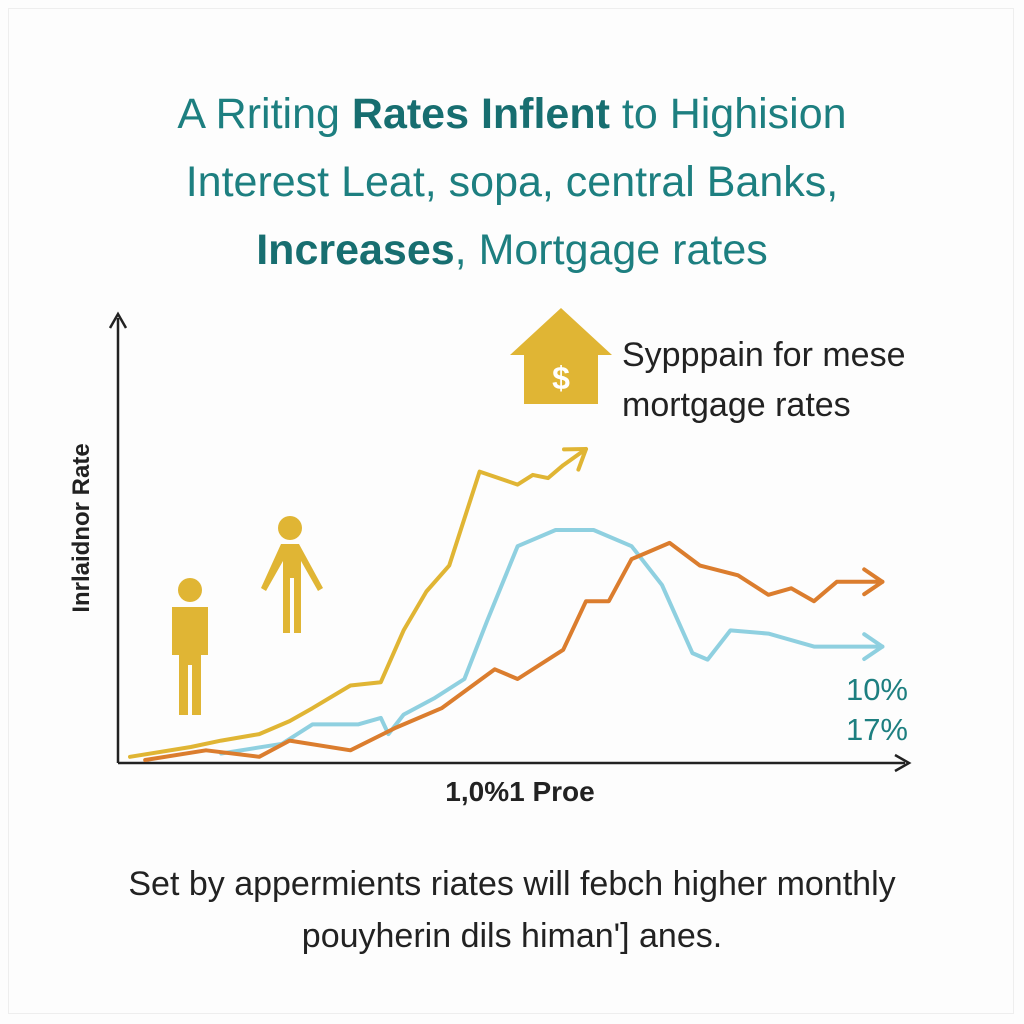 This screenshot has width=1024, height=1024. What do you see at coordinates (787, 380) in the screenshot?
I see `mortgage-callout: Sypppain for mese mortgage rates` at bounding box center [787, 380].